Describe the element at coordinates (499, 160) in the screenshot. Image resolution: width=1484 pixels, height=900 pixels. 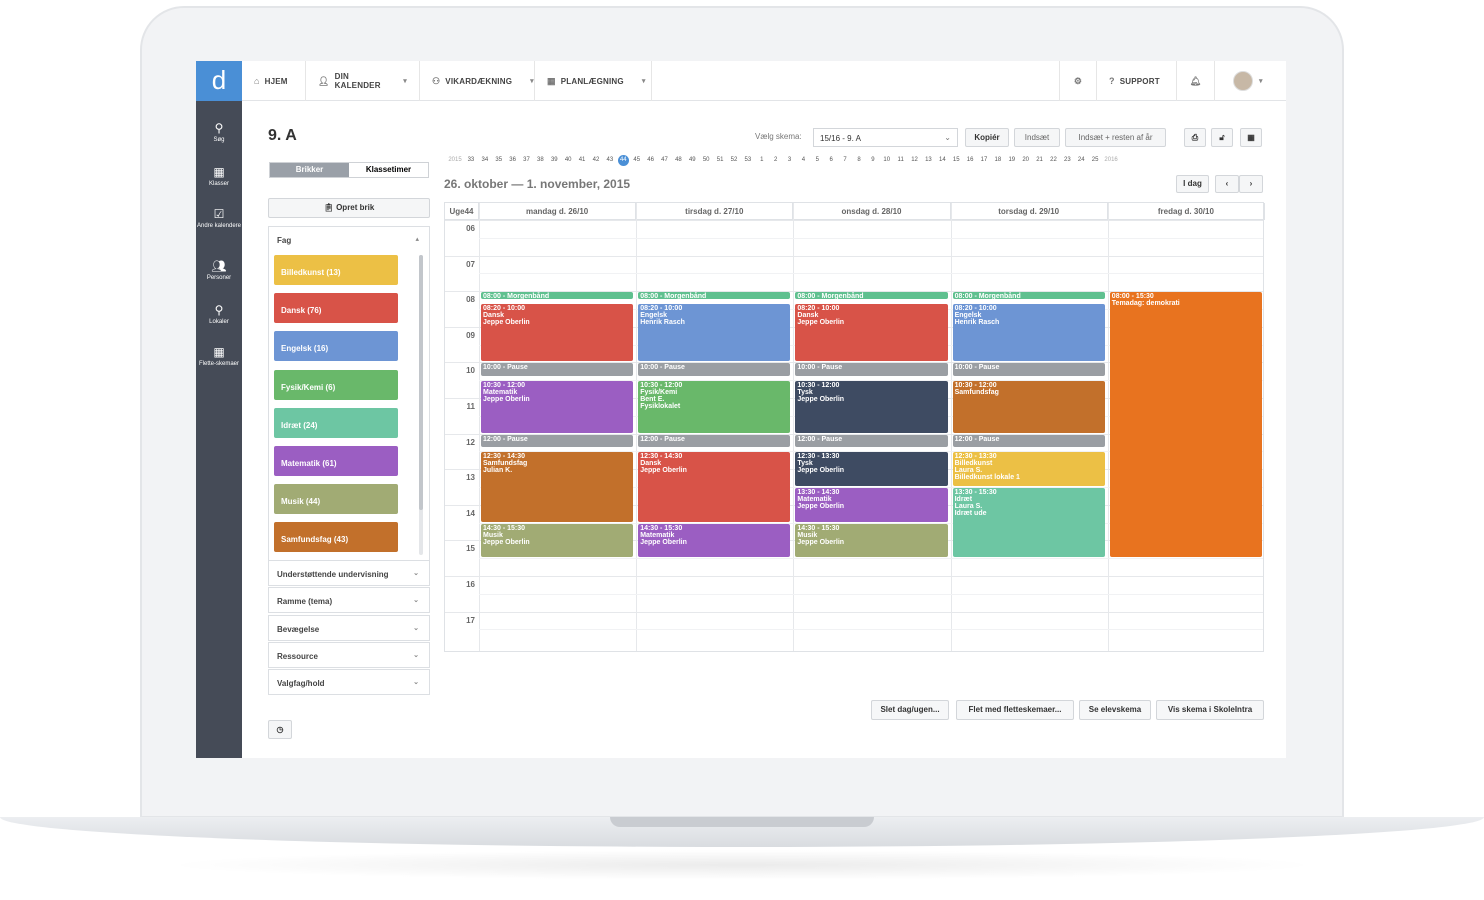
I see `week-number: 35` at that location.